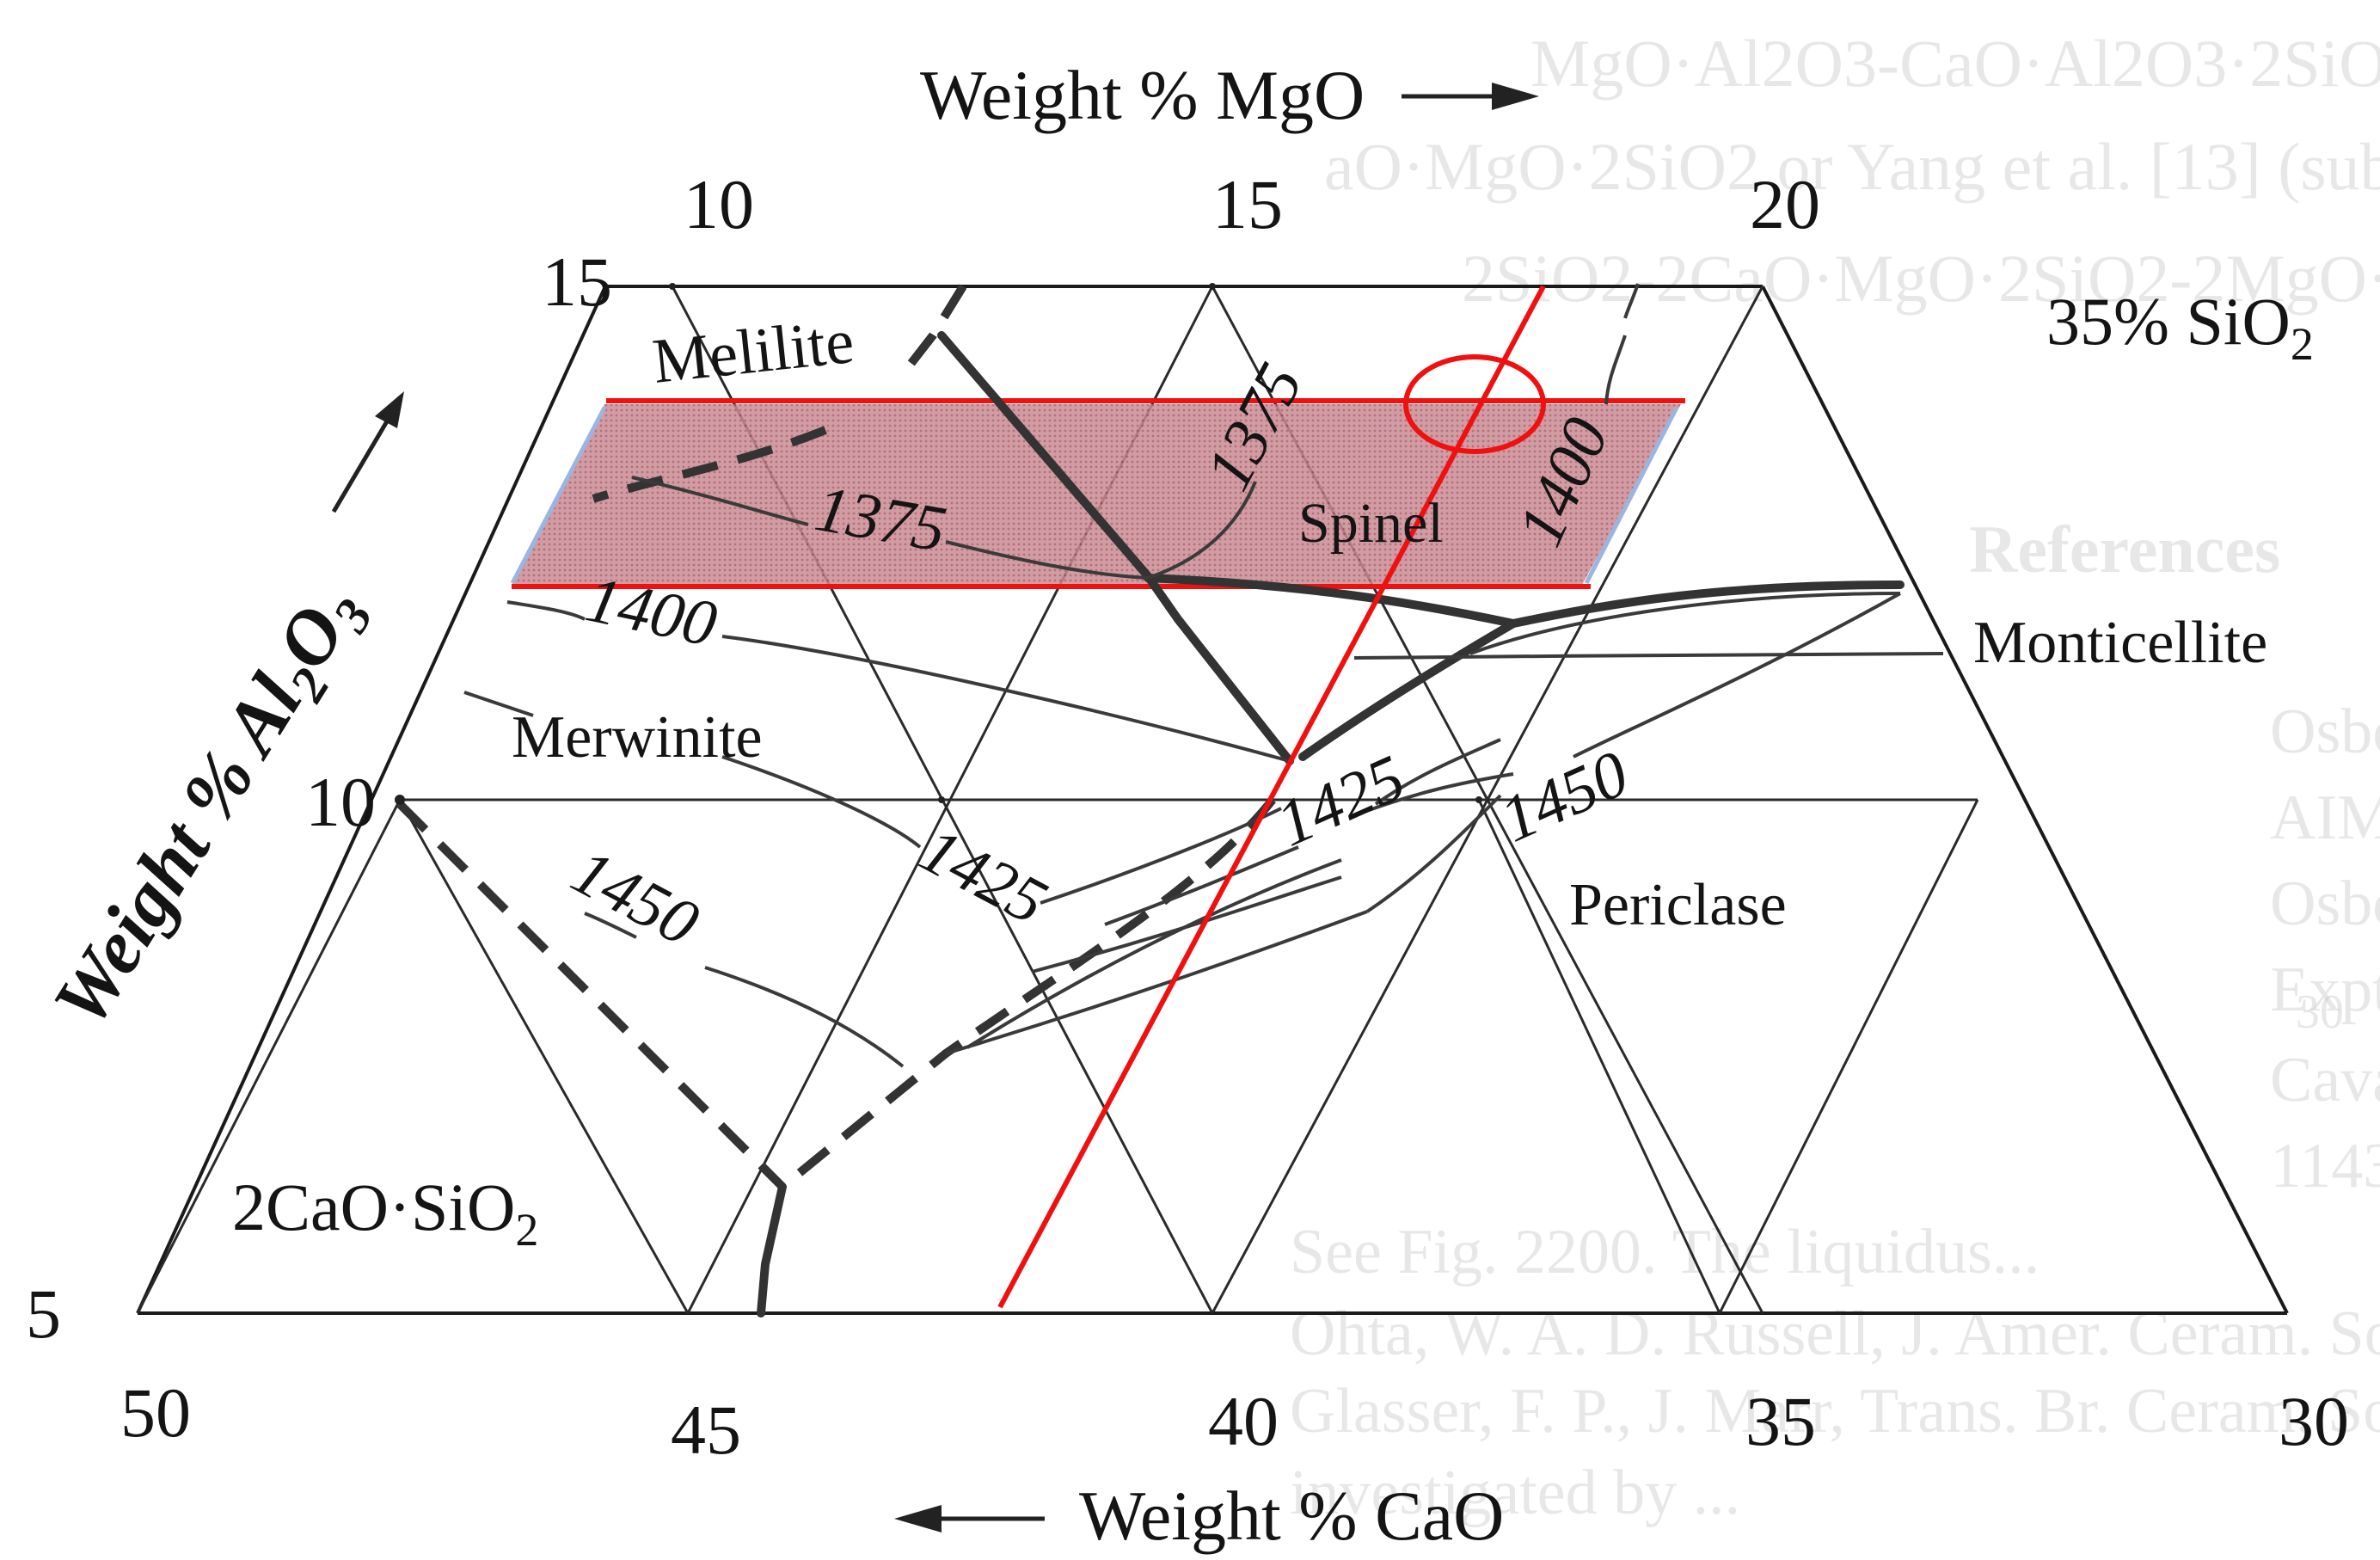  What do you see at coordinates (367, 452) in the screenshot?
I see `al2o3-arrow` at bounding box center [367, 452].